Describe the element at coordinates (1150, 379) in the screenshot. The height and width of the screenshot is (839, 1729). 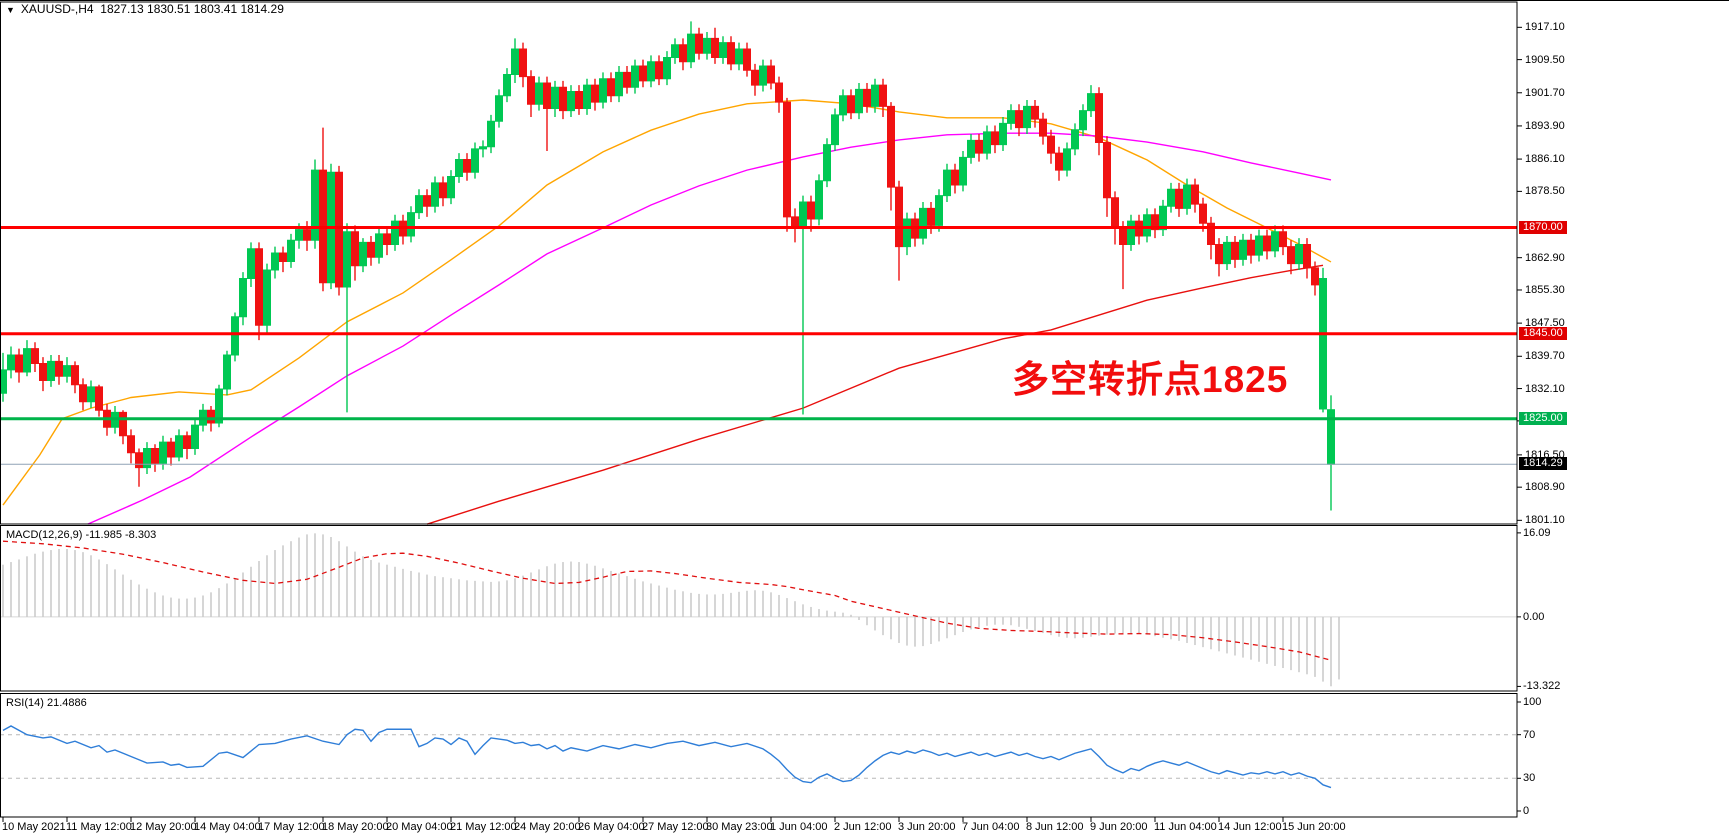
I see `annotation-text: 多空转折点1825` at that location.